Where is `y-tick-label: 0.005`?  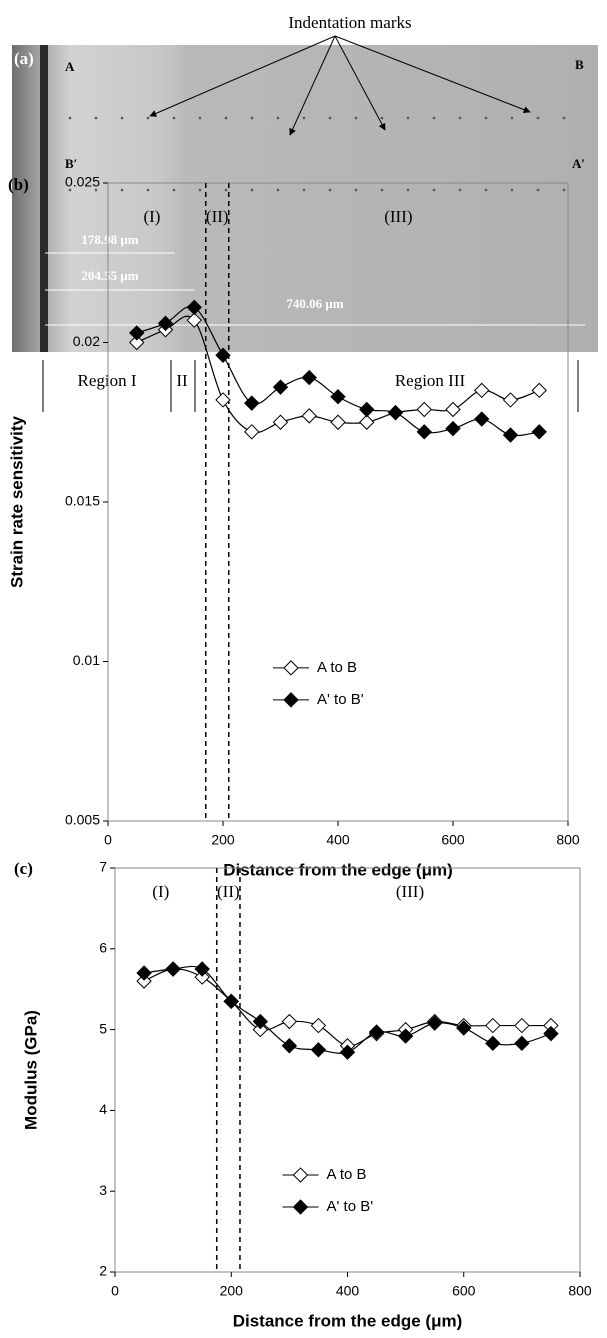
y-tick-label: 0.005 is located at coordinates (82, 820).